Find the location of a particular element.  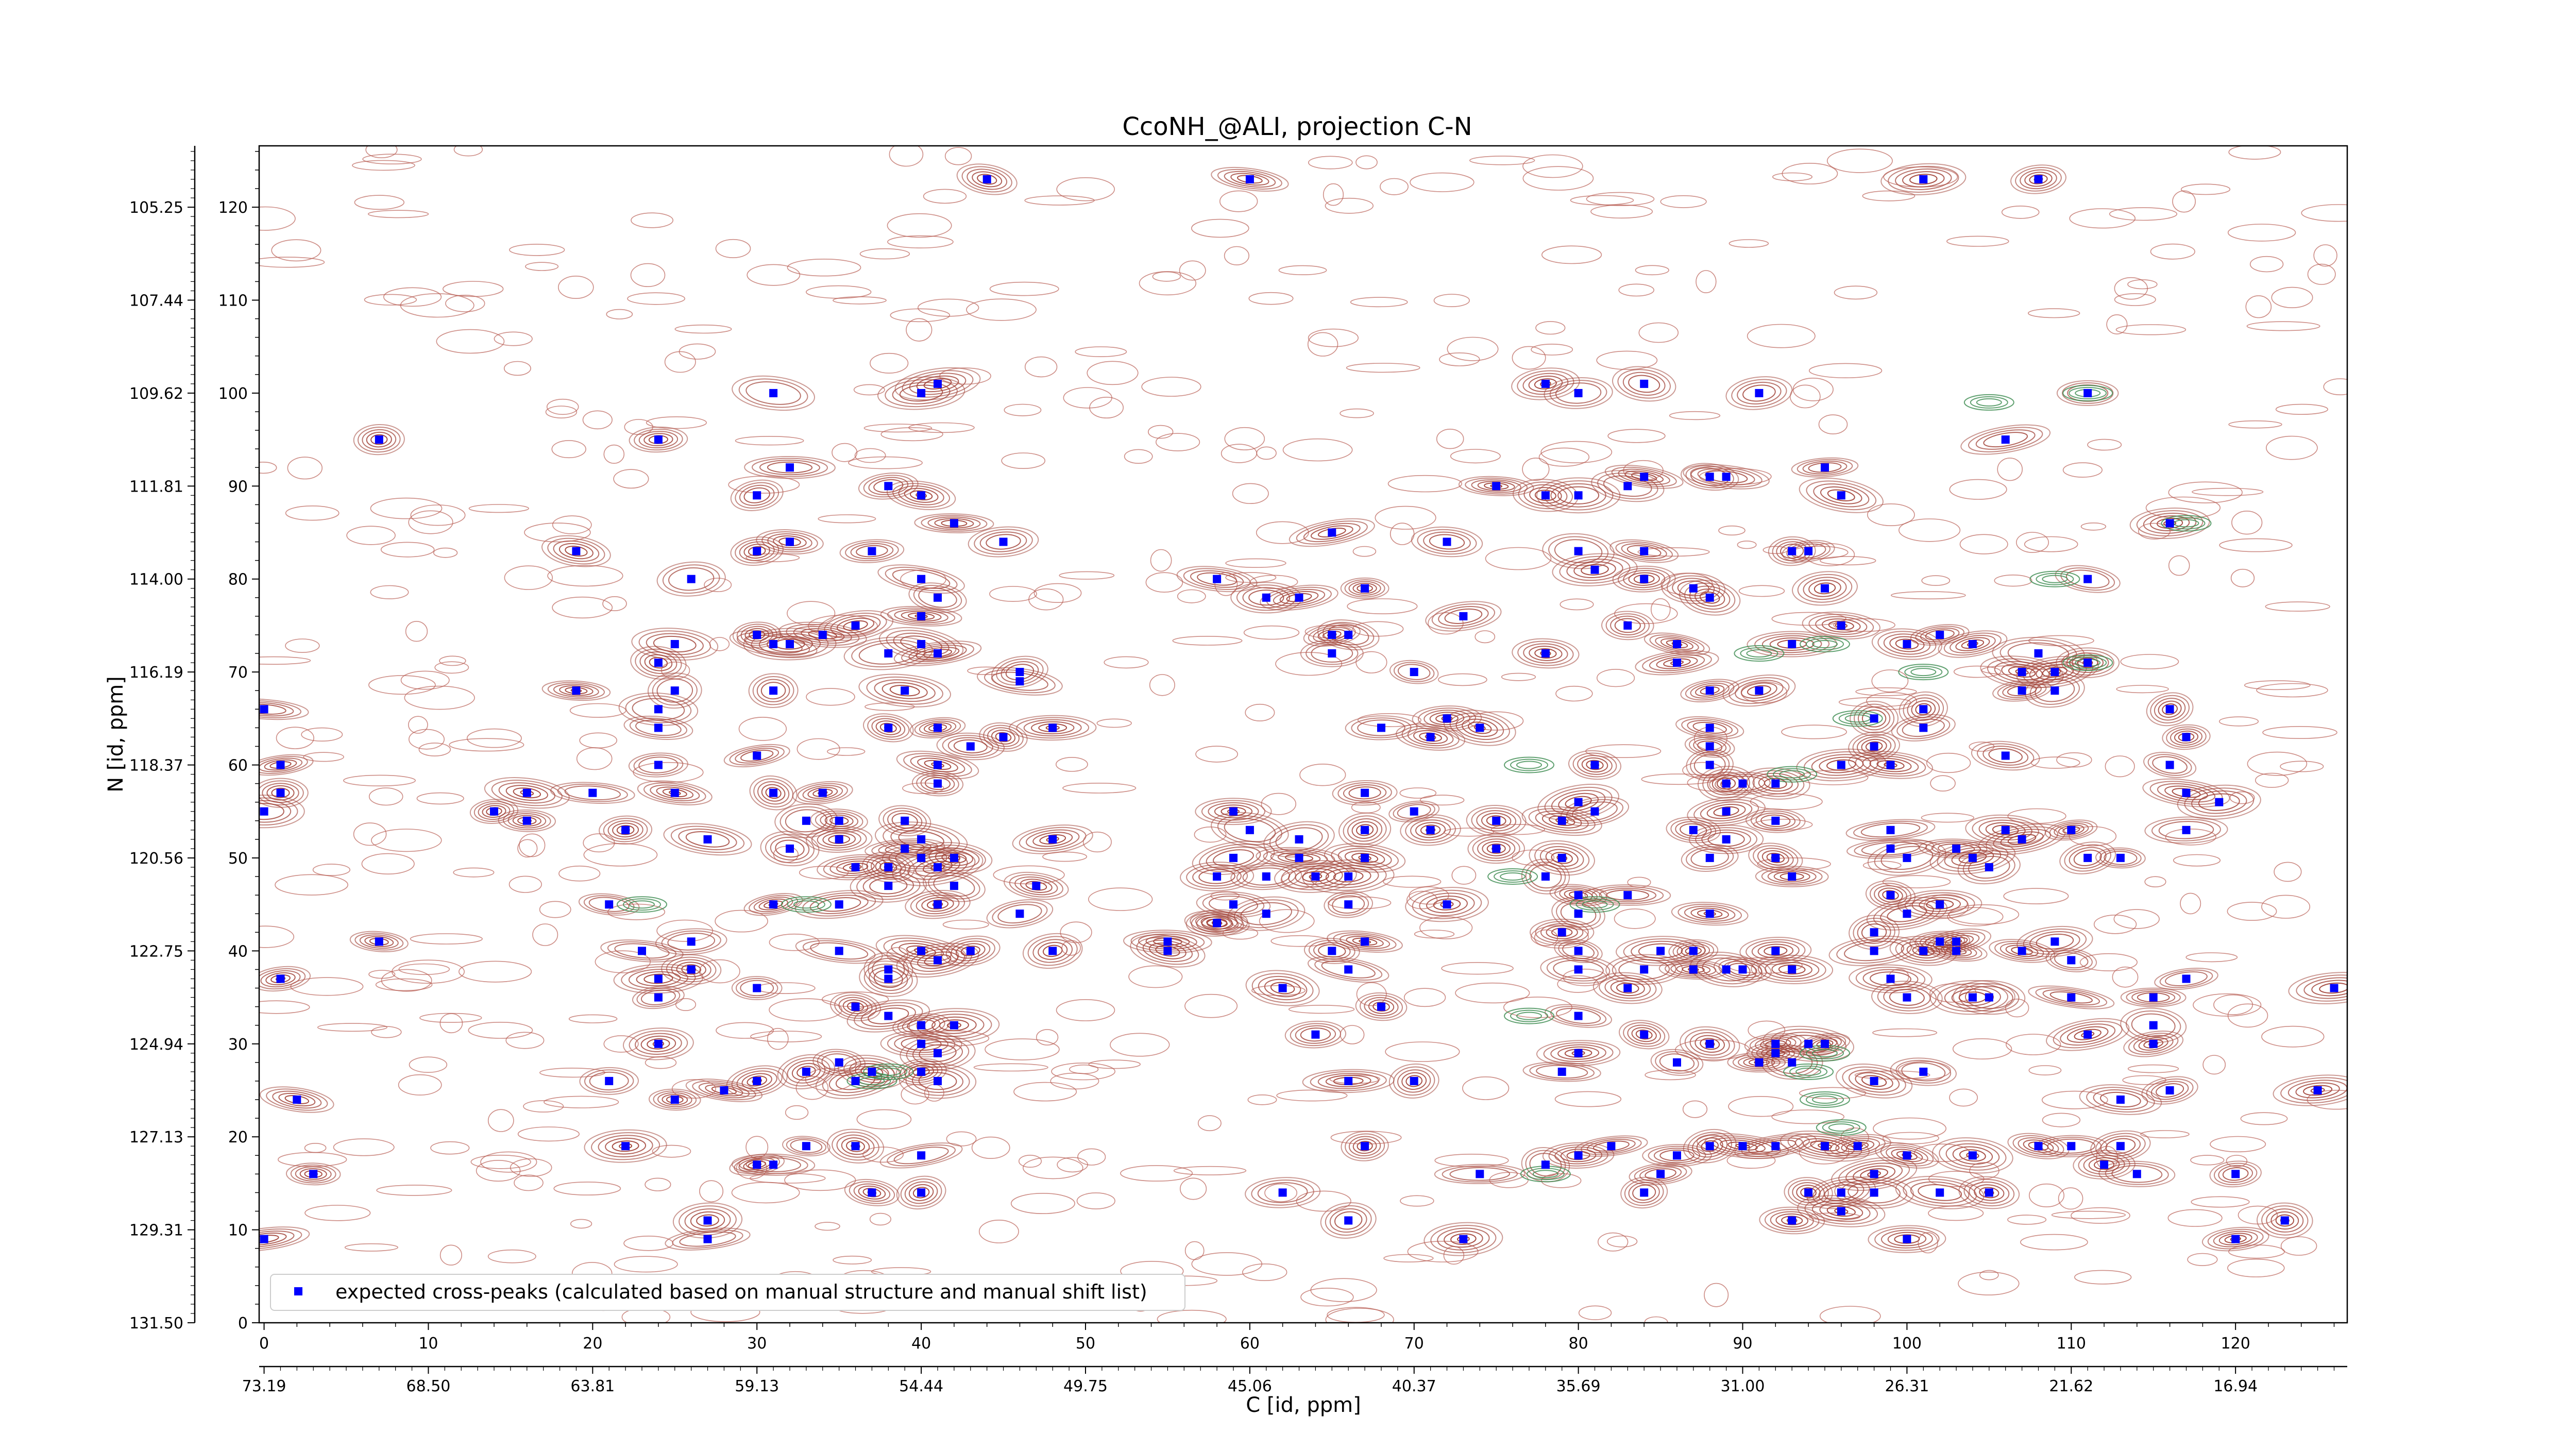

x-ppm-tick-label: 21.62 is located at coordinates (2071, 1386).